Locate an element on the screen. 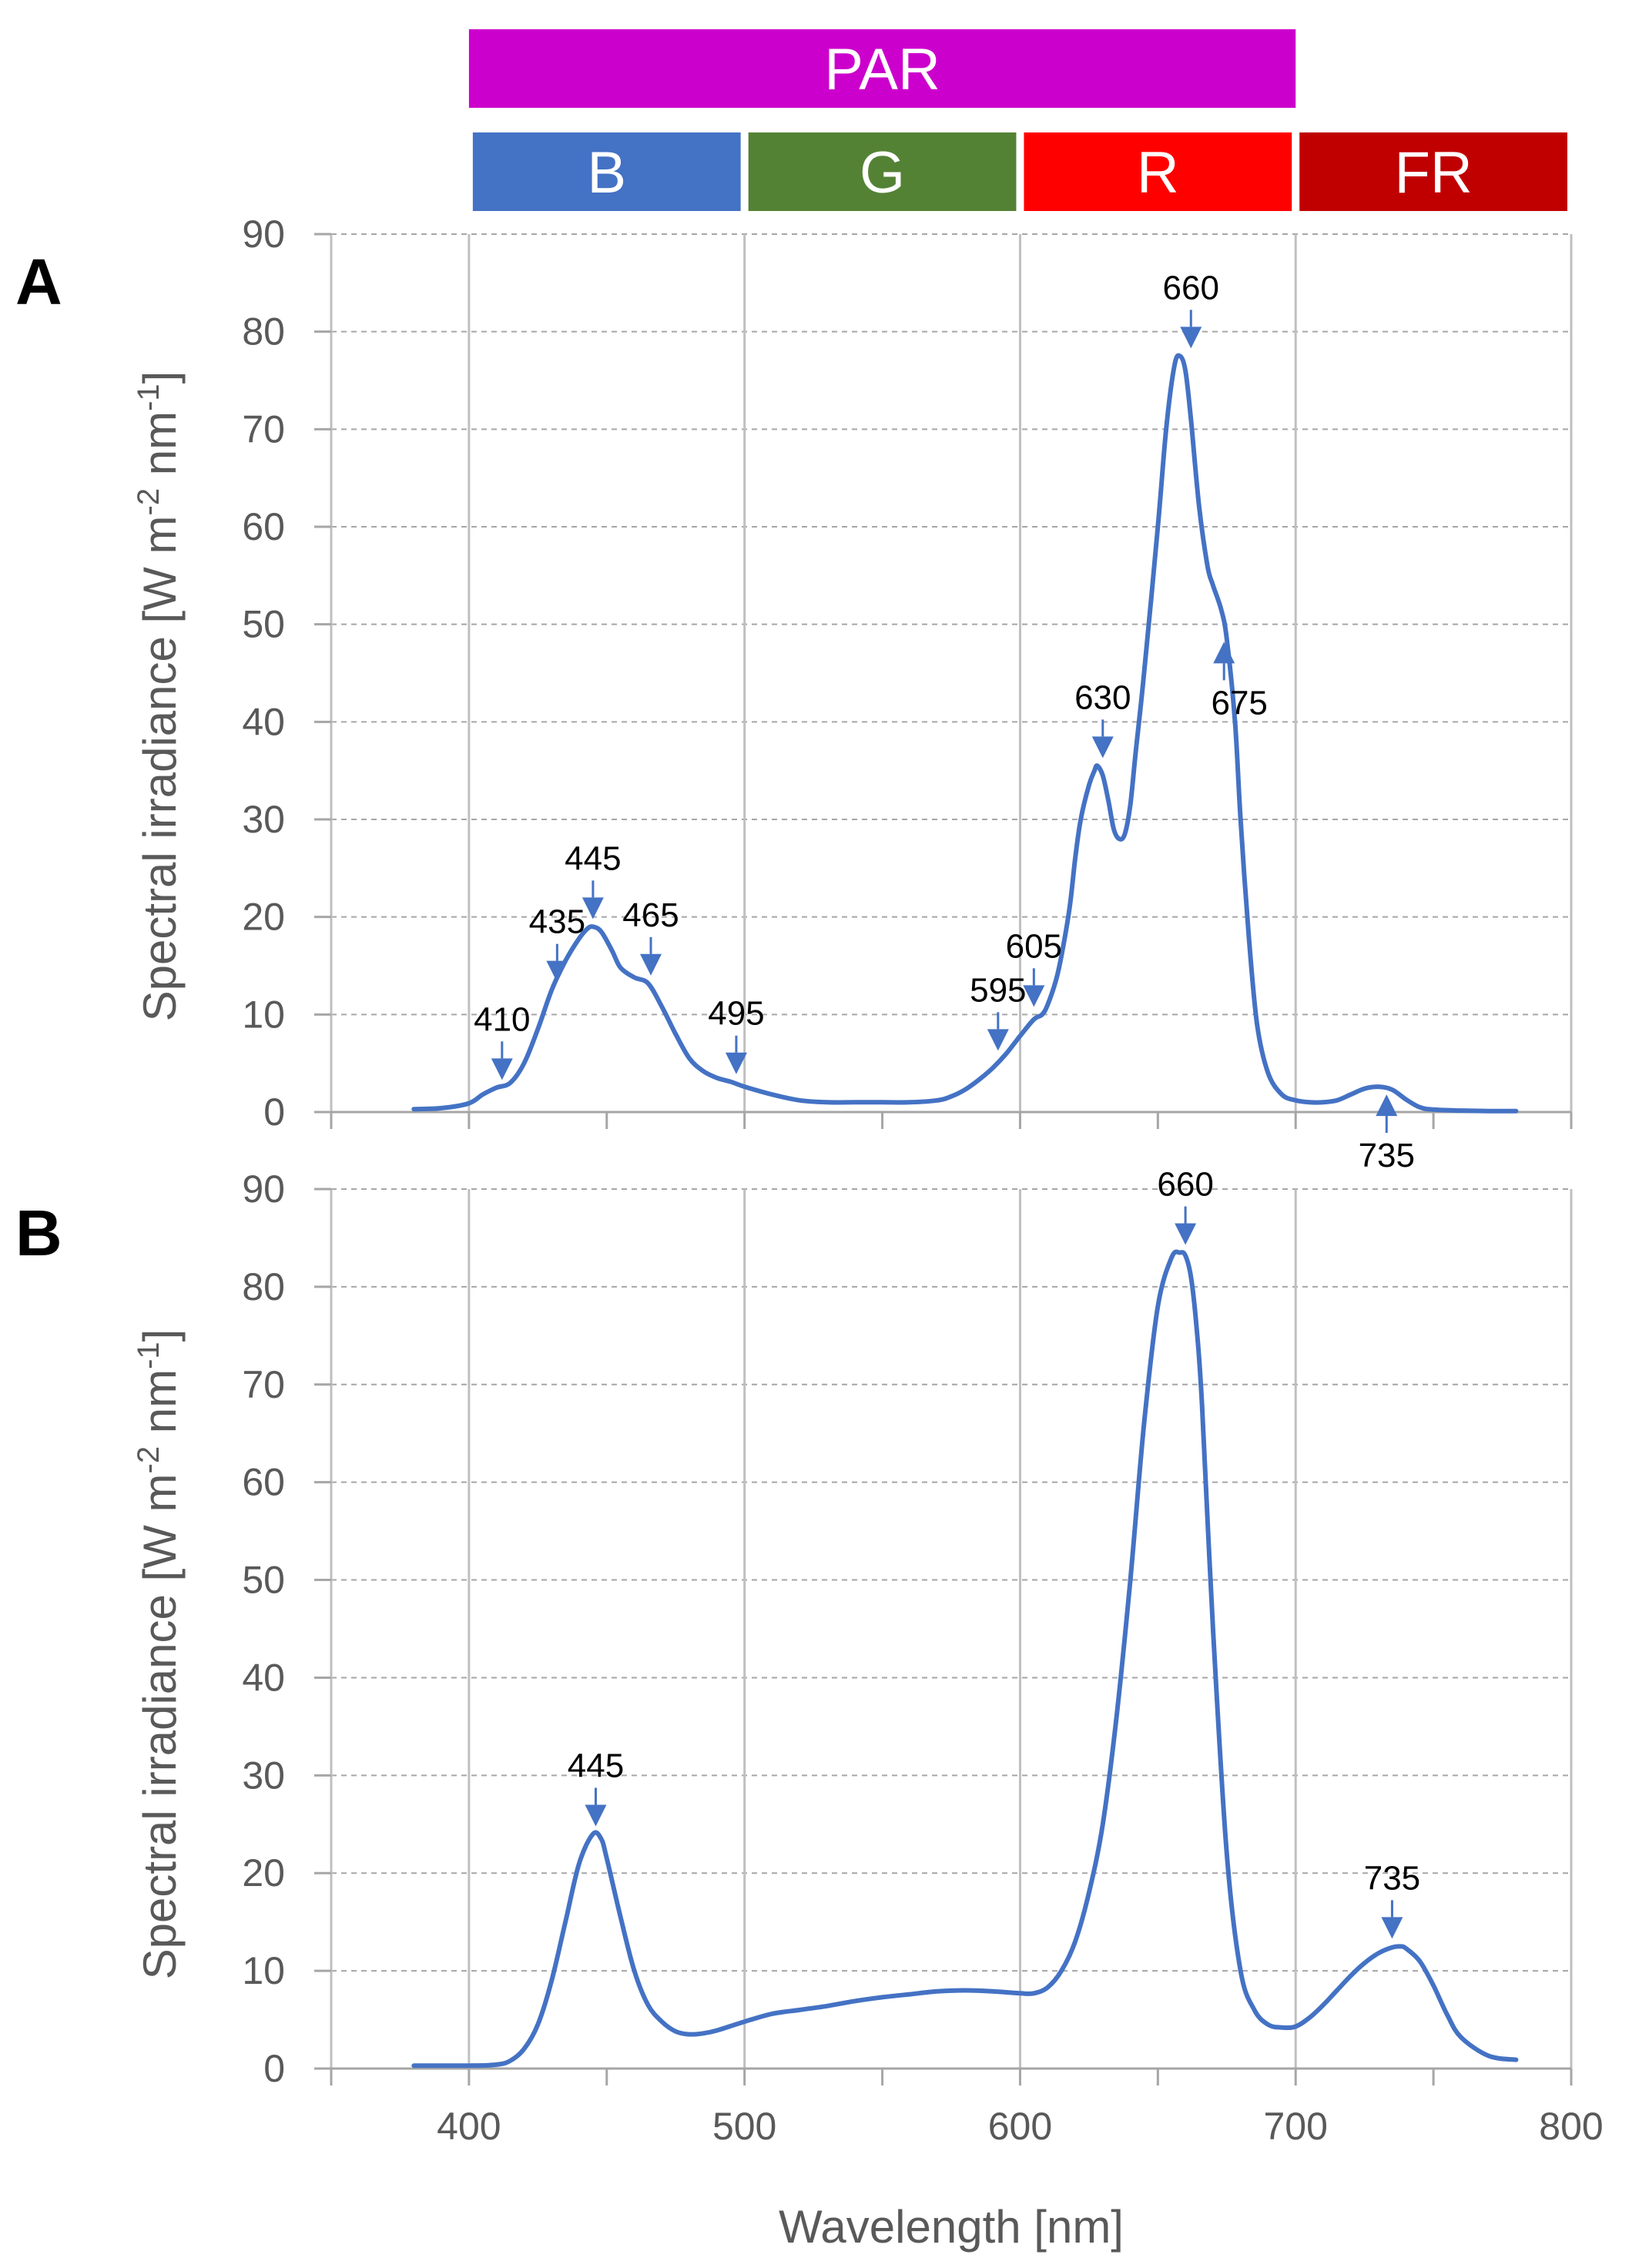 Image resolution: width=1649 pixels, height=2268 pixels. annotation-label: 675 is located at coordinates (1239, 703).